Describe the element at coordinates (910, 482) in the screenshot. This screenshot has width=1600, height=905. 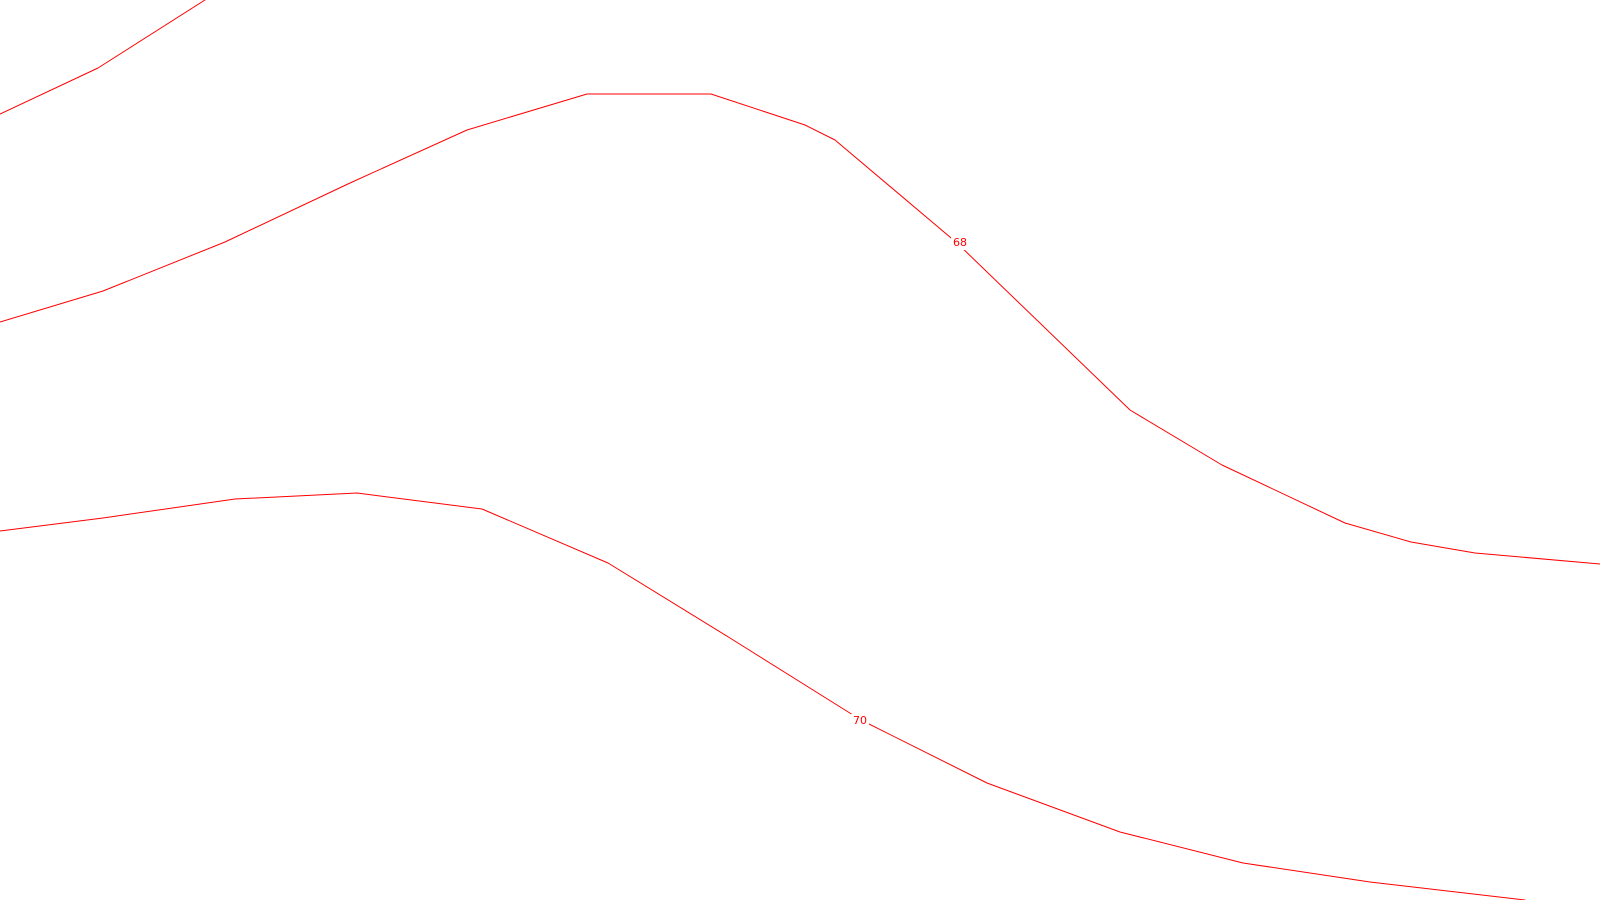
I see `contour-labels: 68 70` at that location.